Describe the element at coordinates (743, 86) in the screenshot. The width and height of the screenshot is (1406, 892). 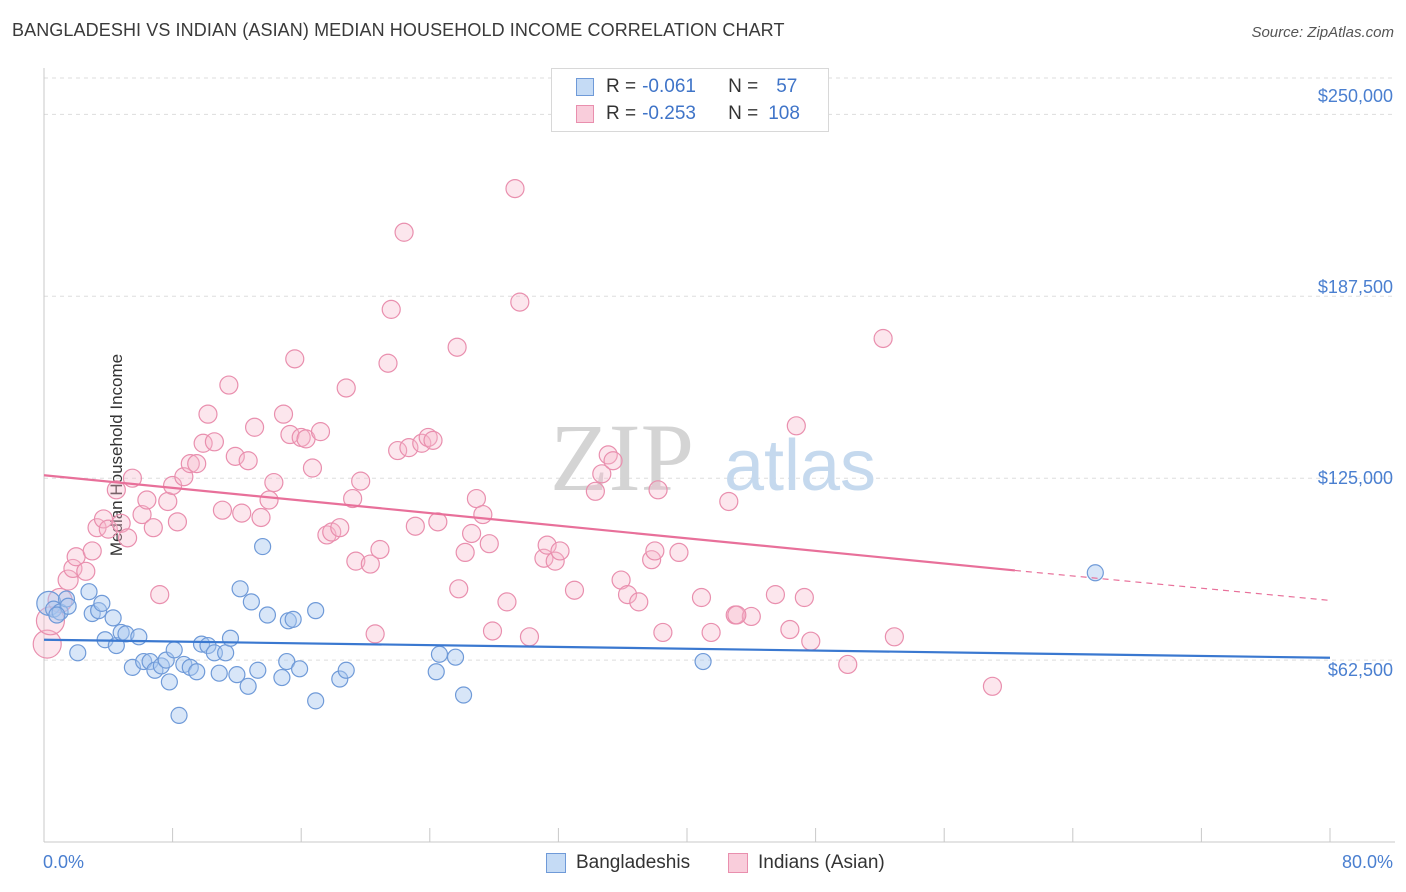
I see `legend-n-label: N =` at that location.